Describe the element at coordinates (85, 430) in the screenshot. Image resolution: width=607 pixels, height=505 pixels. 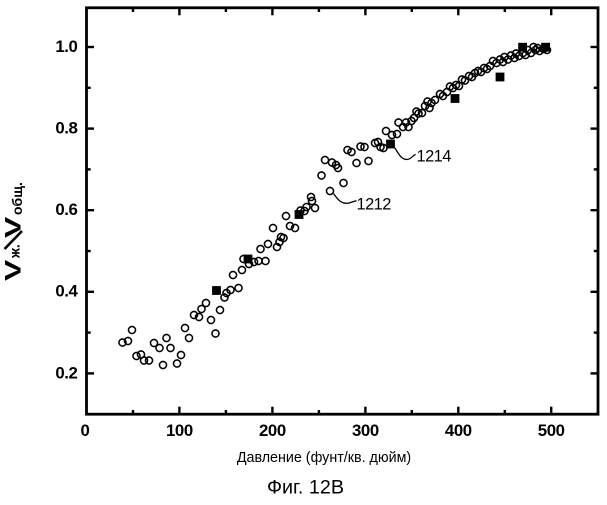
I see `svg-text: 0` at that location.